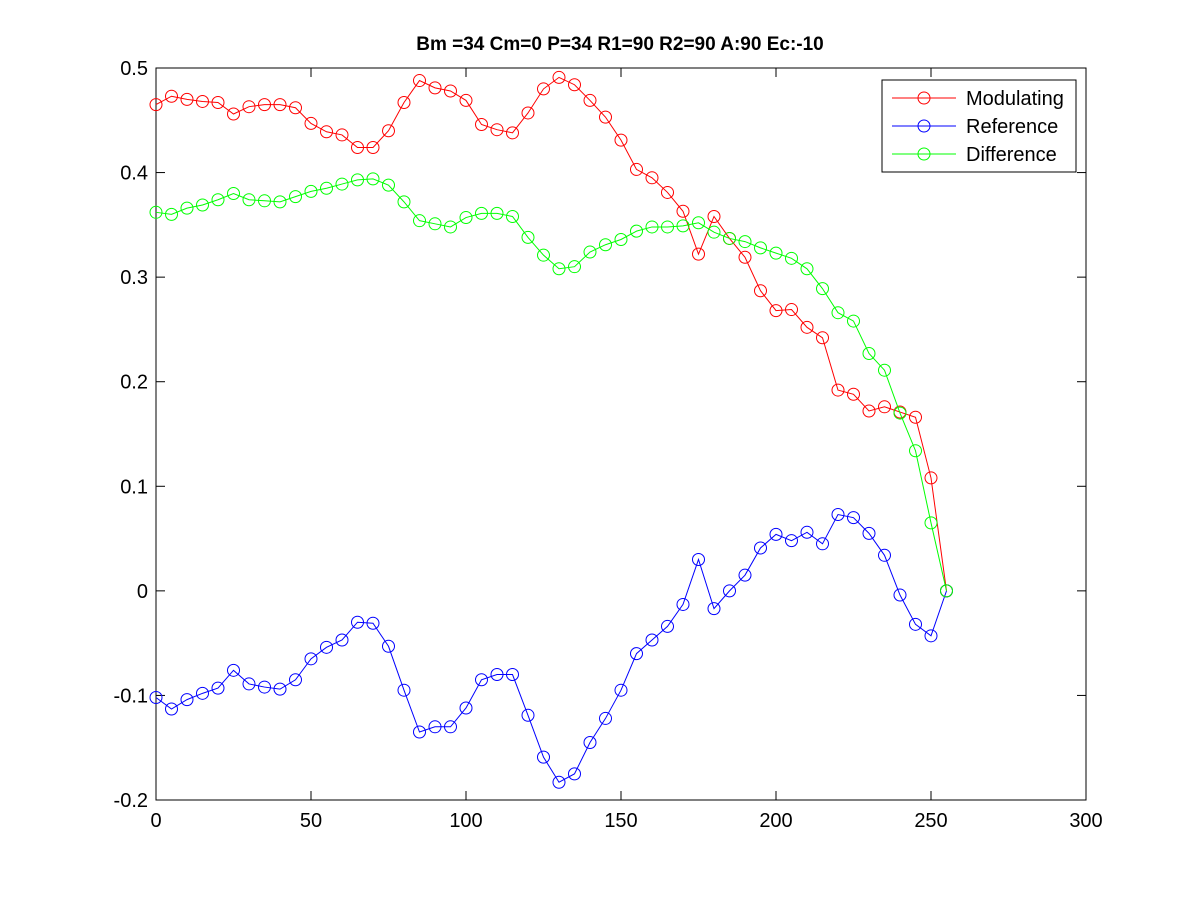 The width and height of the screenshot is (1200, 900). What do you see at coordinates (155, 821) in the screenshot?
I see `x-tick-label: 0` at bounding box center [155, 821].